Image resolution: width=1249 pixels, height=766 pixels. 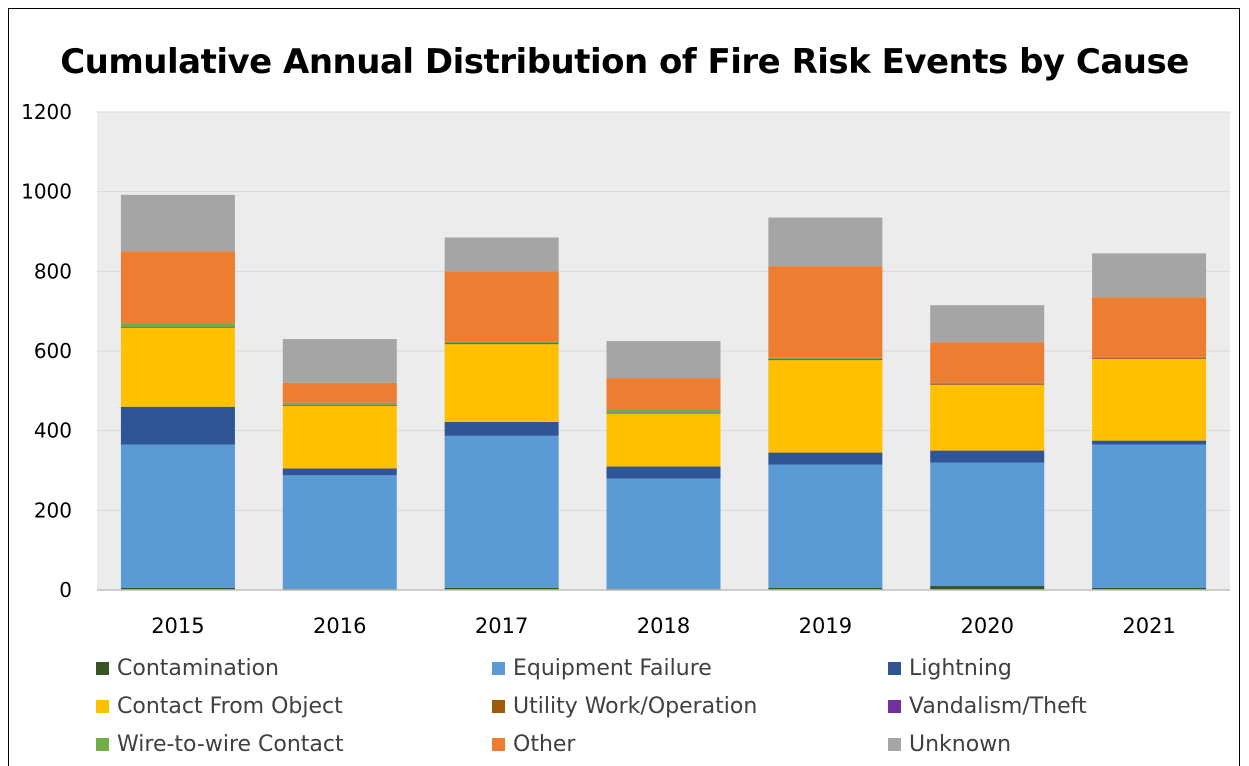 I want to click on legend-item: Unknown, so click(x=1052, y=744).